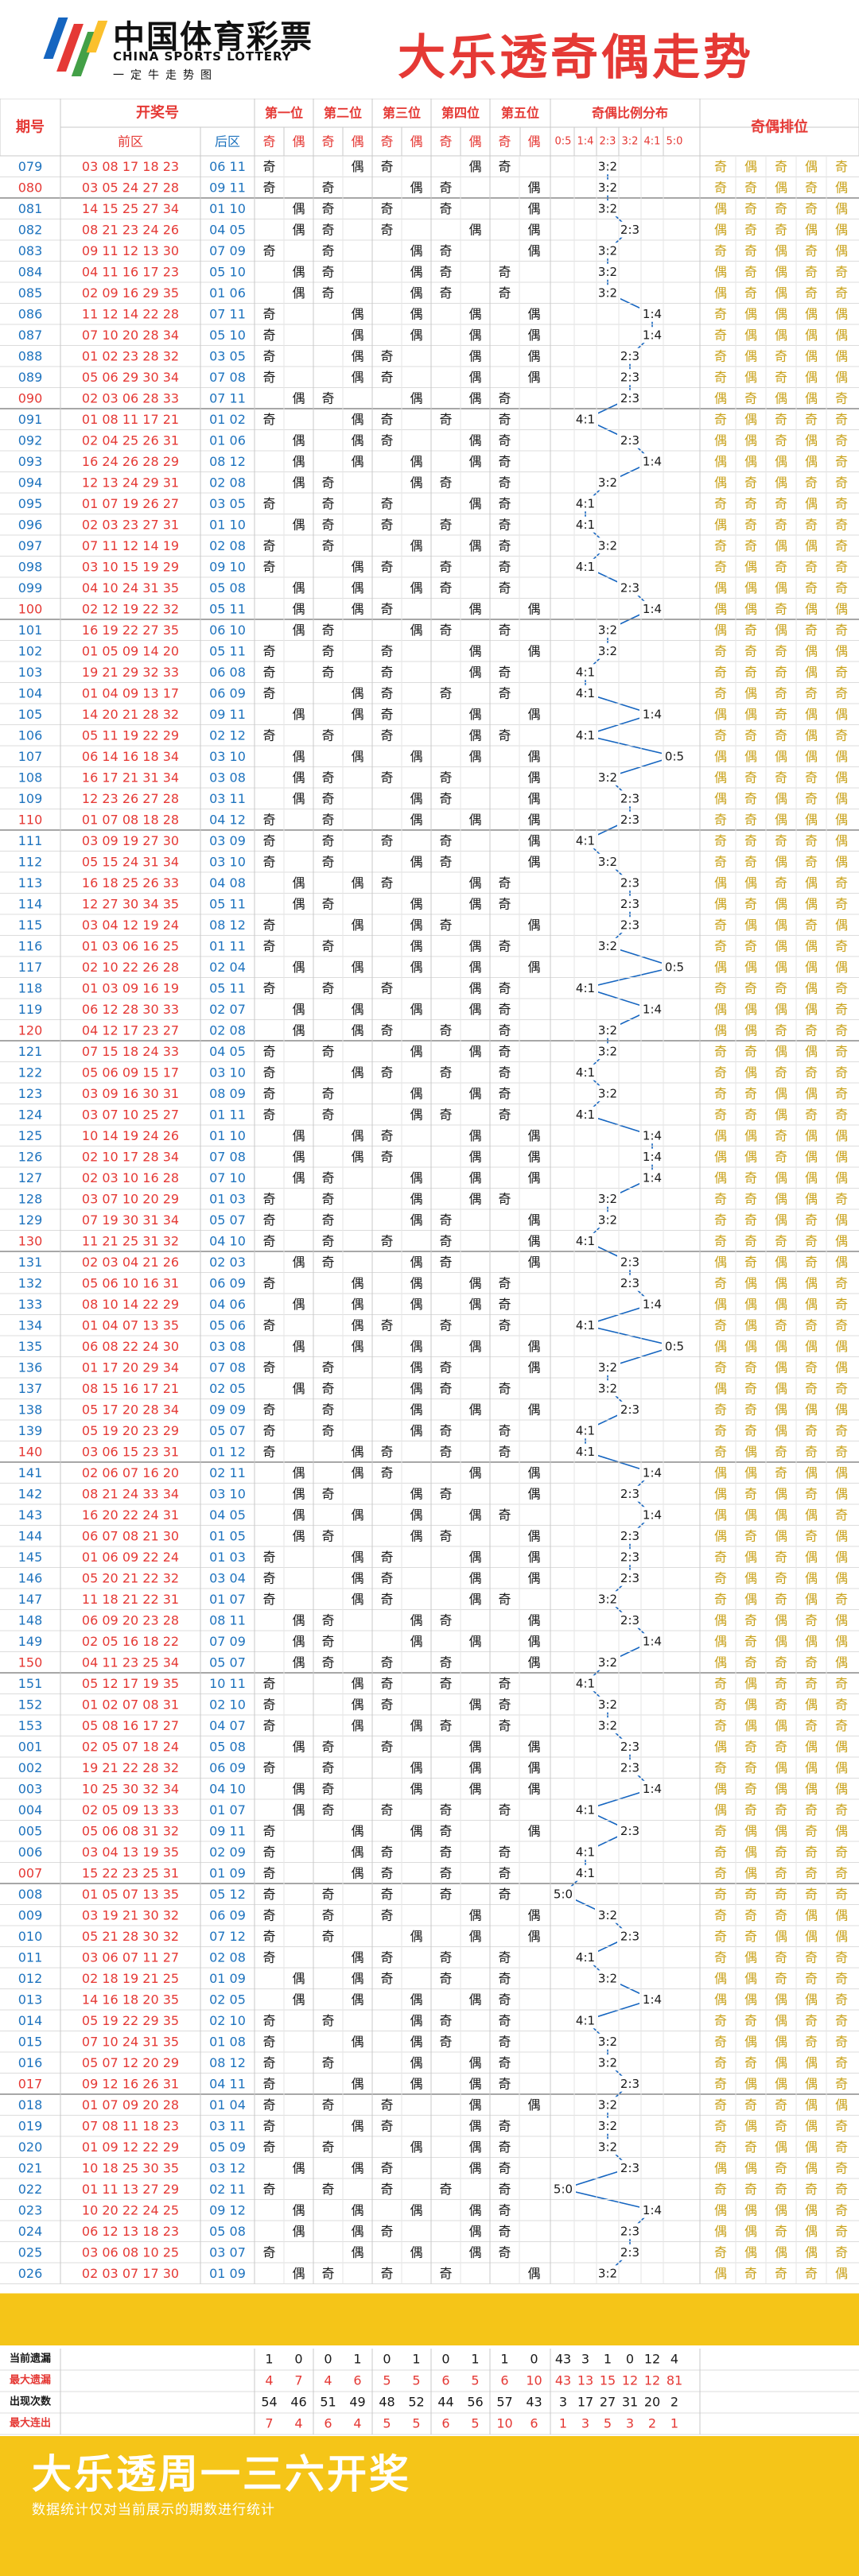 The image size is (859, 2576). Describe the element at coordinates (269, 2403) in the screenshot. I see `stats-value: 54` at that location.